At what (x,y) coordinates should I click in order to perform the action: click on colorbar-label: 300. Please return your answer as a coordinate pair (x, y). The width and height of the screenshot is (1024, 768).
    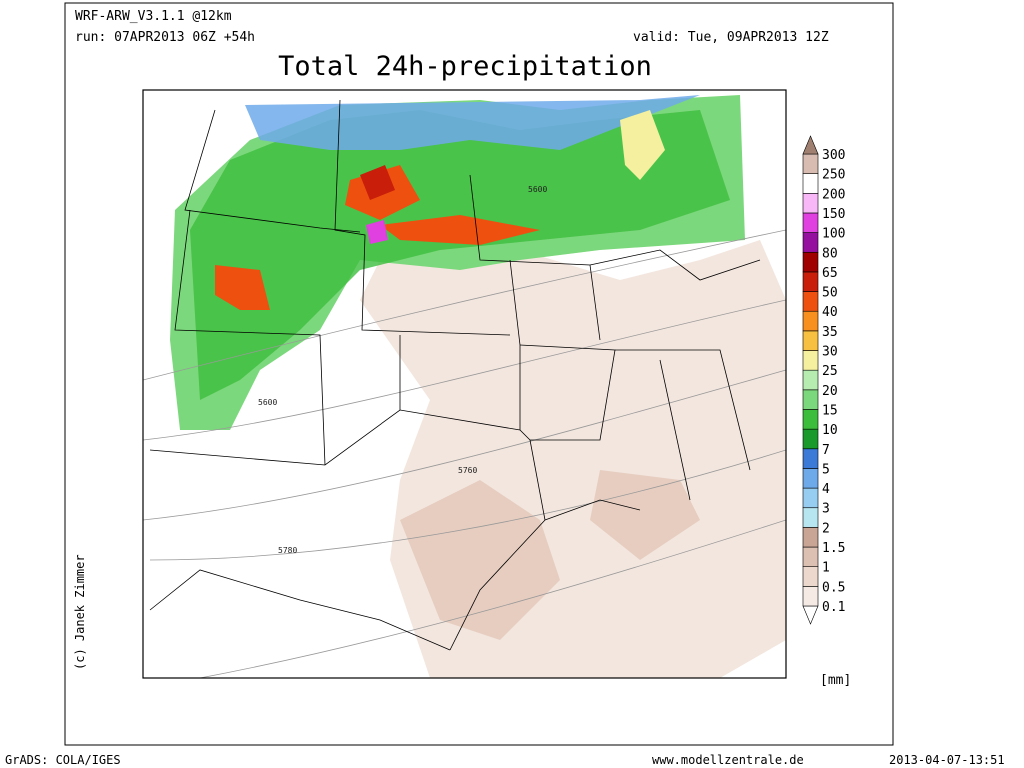
    Looking at the image, I should click on (833, 155).